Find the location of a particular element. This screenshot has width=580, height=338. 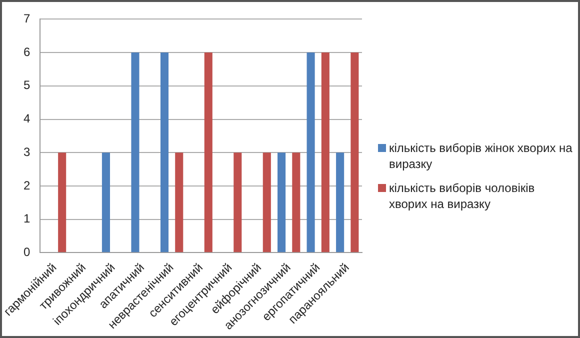

y-tick-label: 5 is located at coordinates (26, 85).